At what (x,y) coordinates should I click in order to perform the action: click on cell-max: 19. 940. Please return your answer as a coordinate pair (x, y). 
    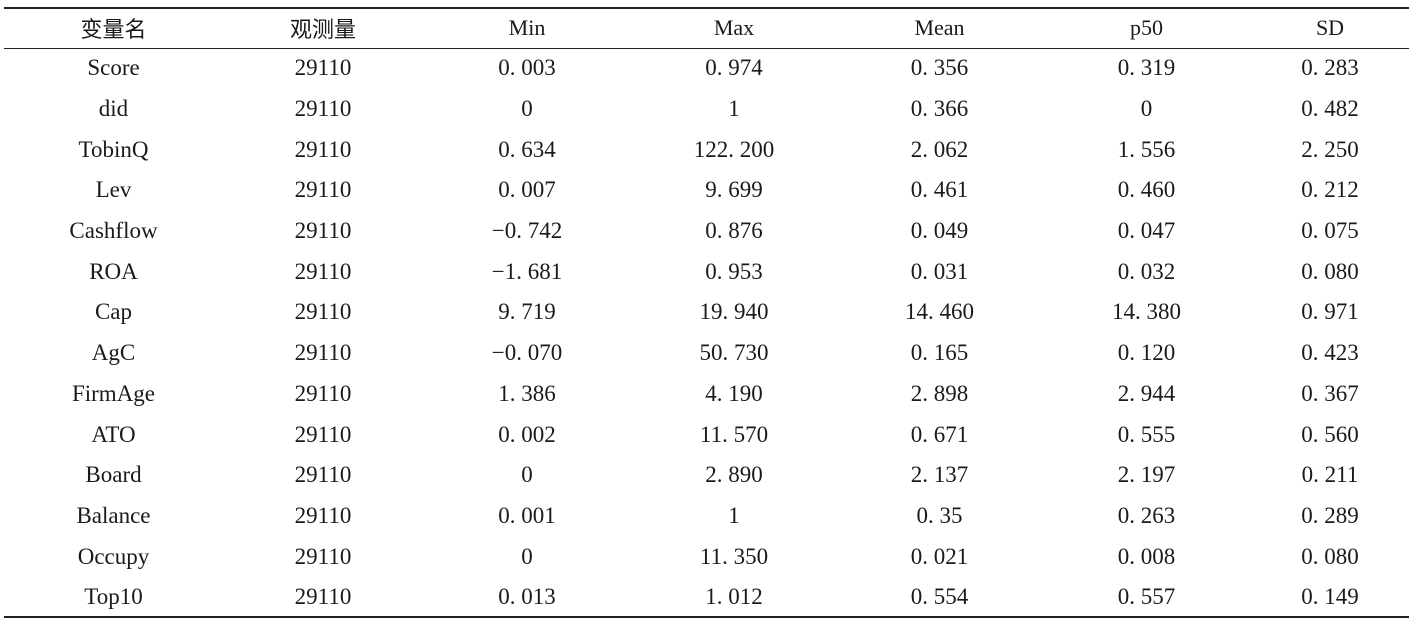
    Looking at the image, I should click on (734, 312).